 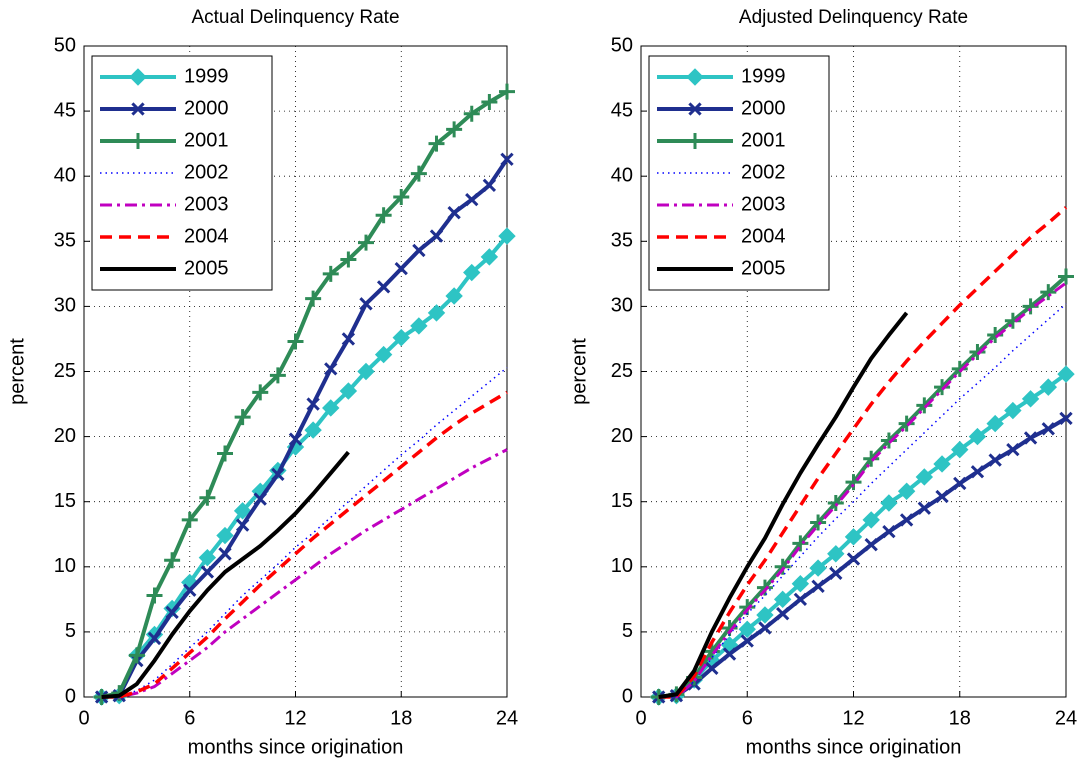 What do you see at coordinates (853, 17) in the screenshot?
I see `chart-title: Adjusted Delinquency Rate` at bounding box center [853, 17].